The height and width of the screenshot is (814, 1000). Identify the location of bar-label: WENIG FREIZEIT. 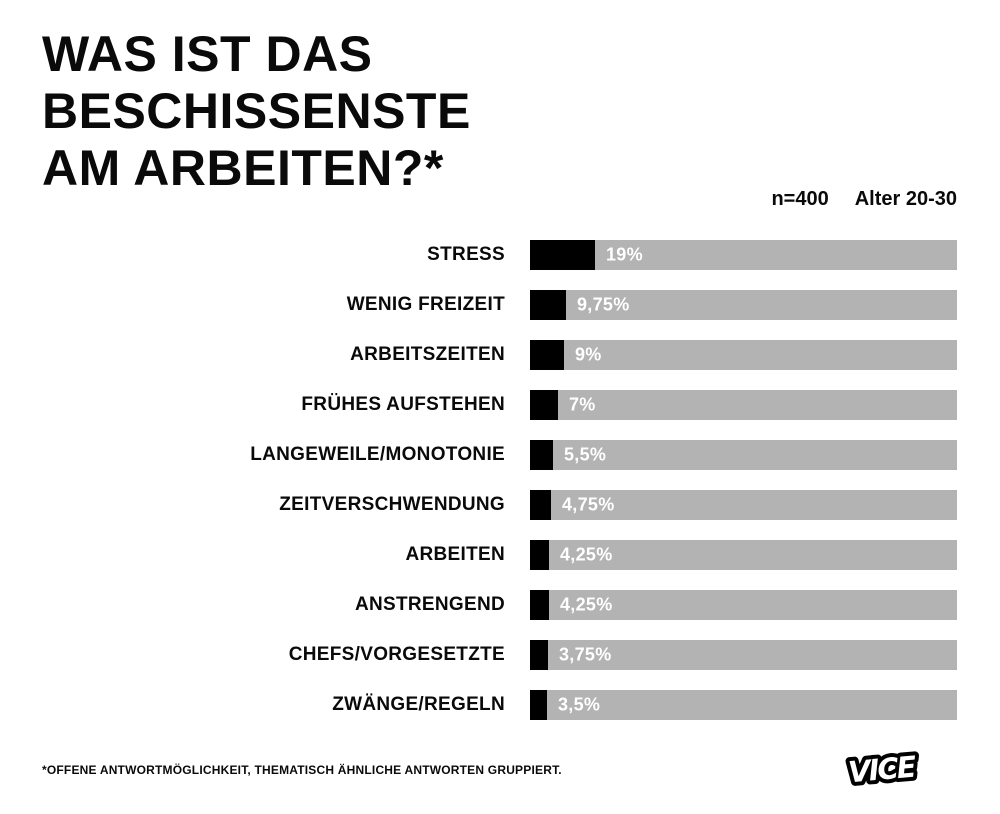
(425, 304).